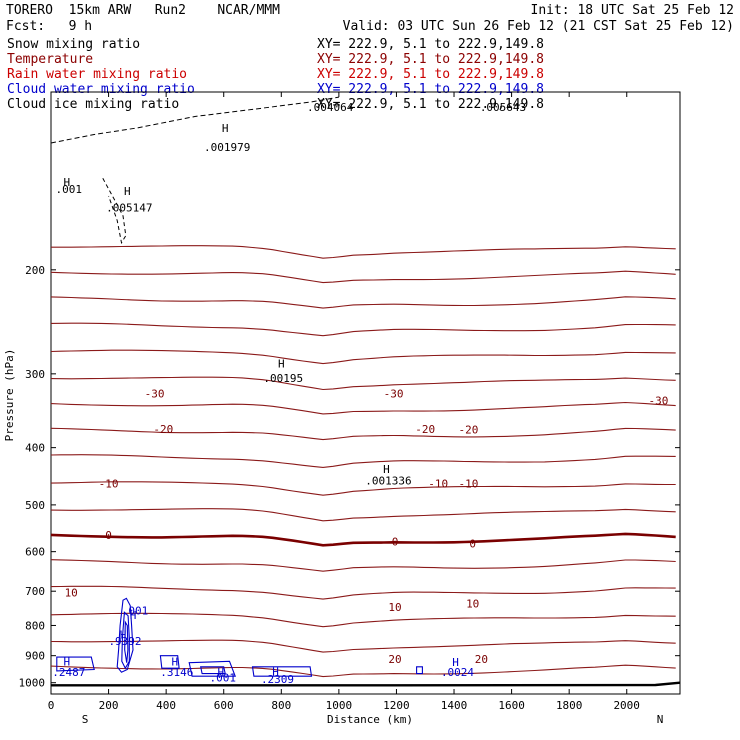  Describe the element at coordinates (569, 705) in the screenshot. I see `x-tick-label: 1800` at that location.